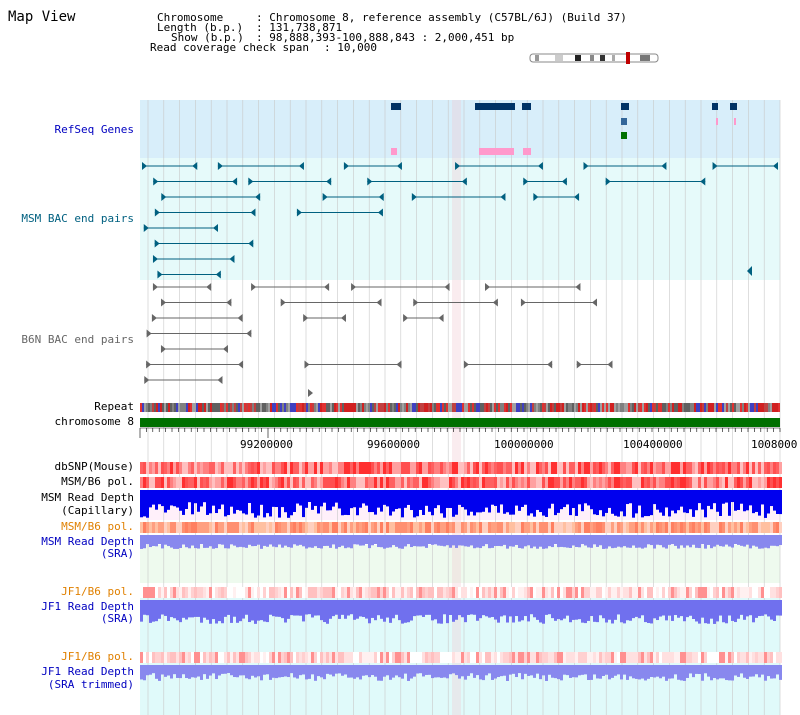 The height and width of the screenshot is (715, 800). Describe the element at coordinates (97, 526) in the screenshot. I see `track-label-msm-b6-pol-2: MSM/B6 pol.` at that location.